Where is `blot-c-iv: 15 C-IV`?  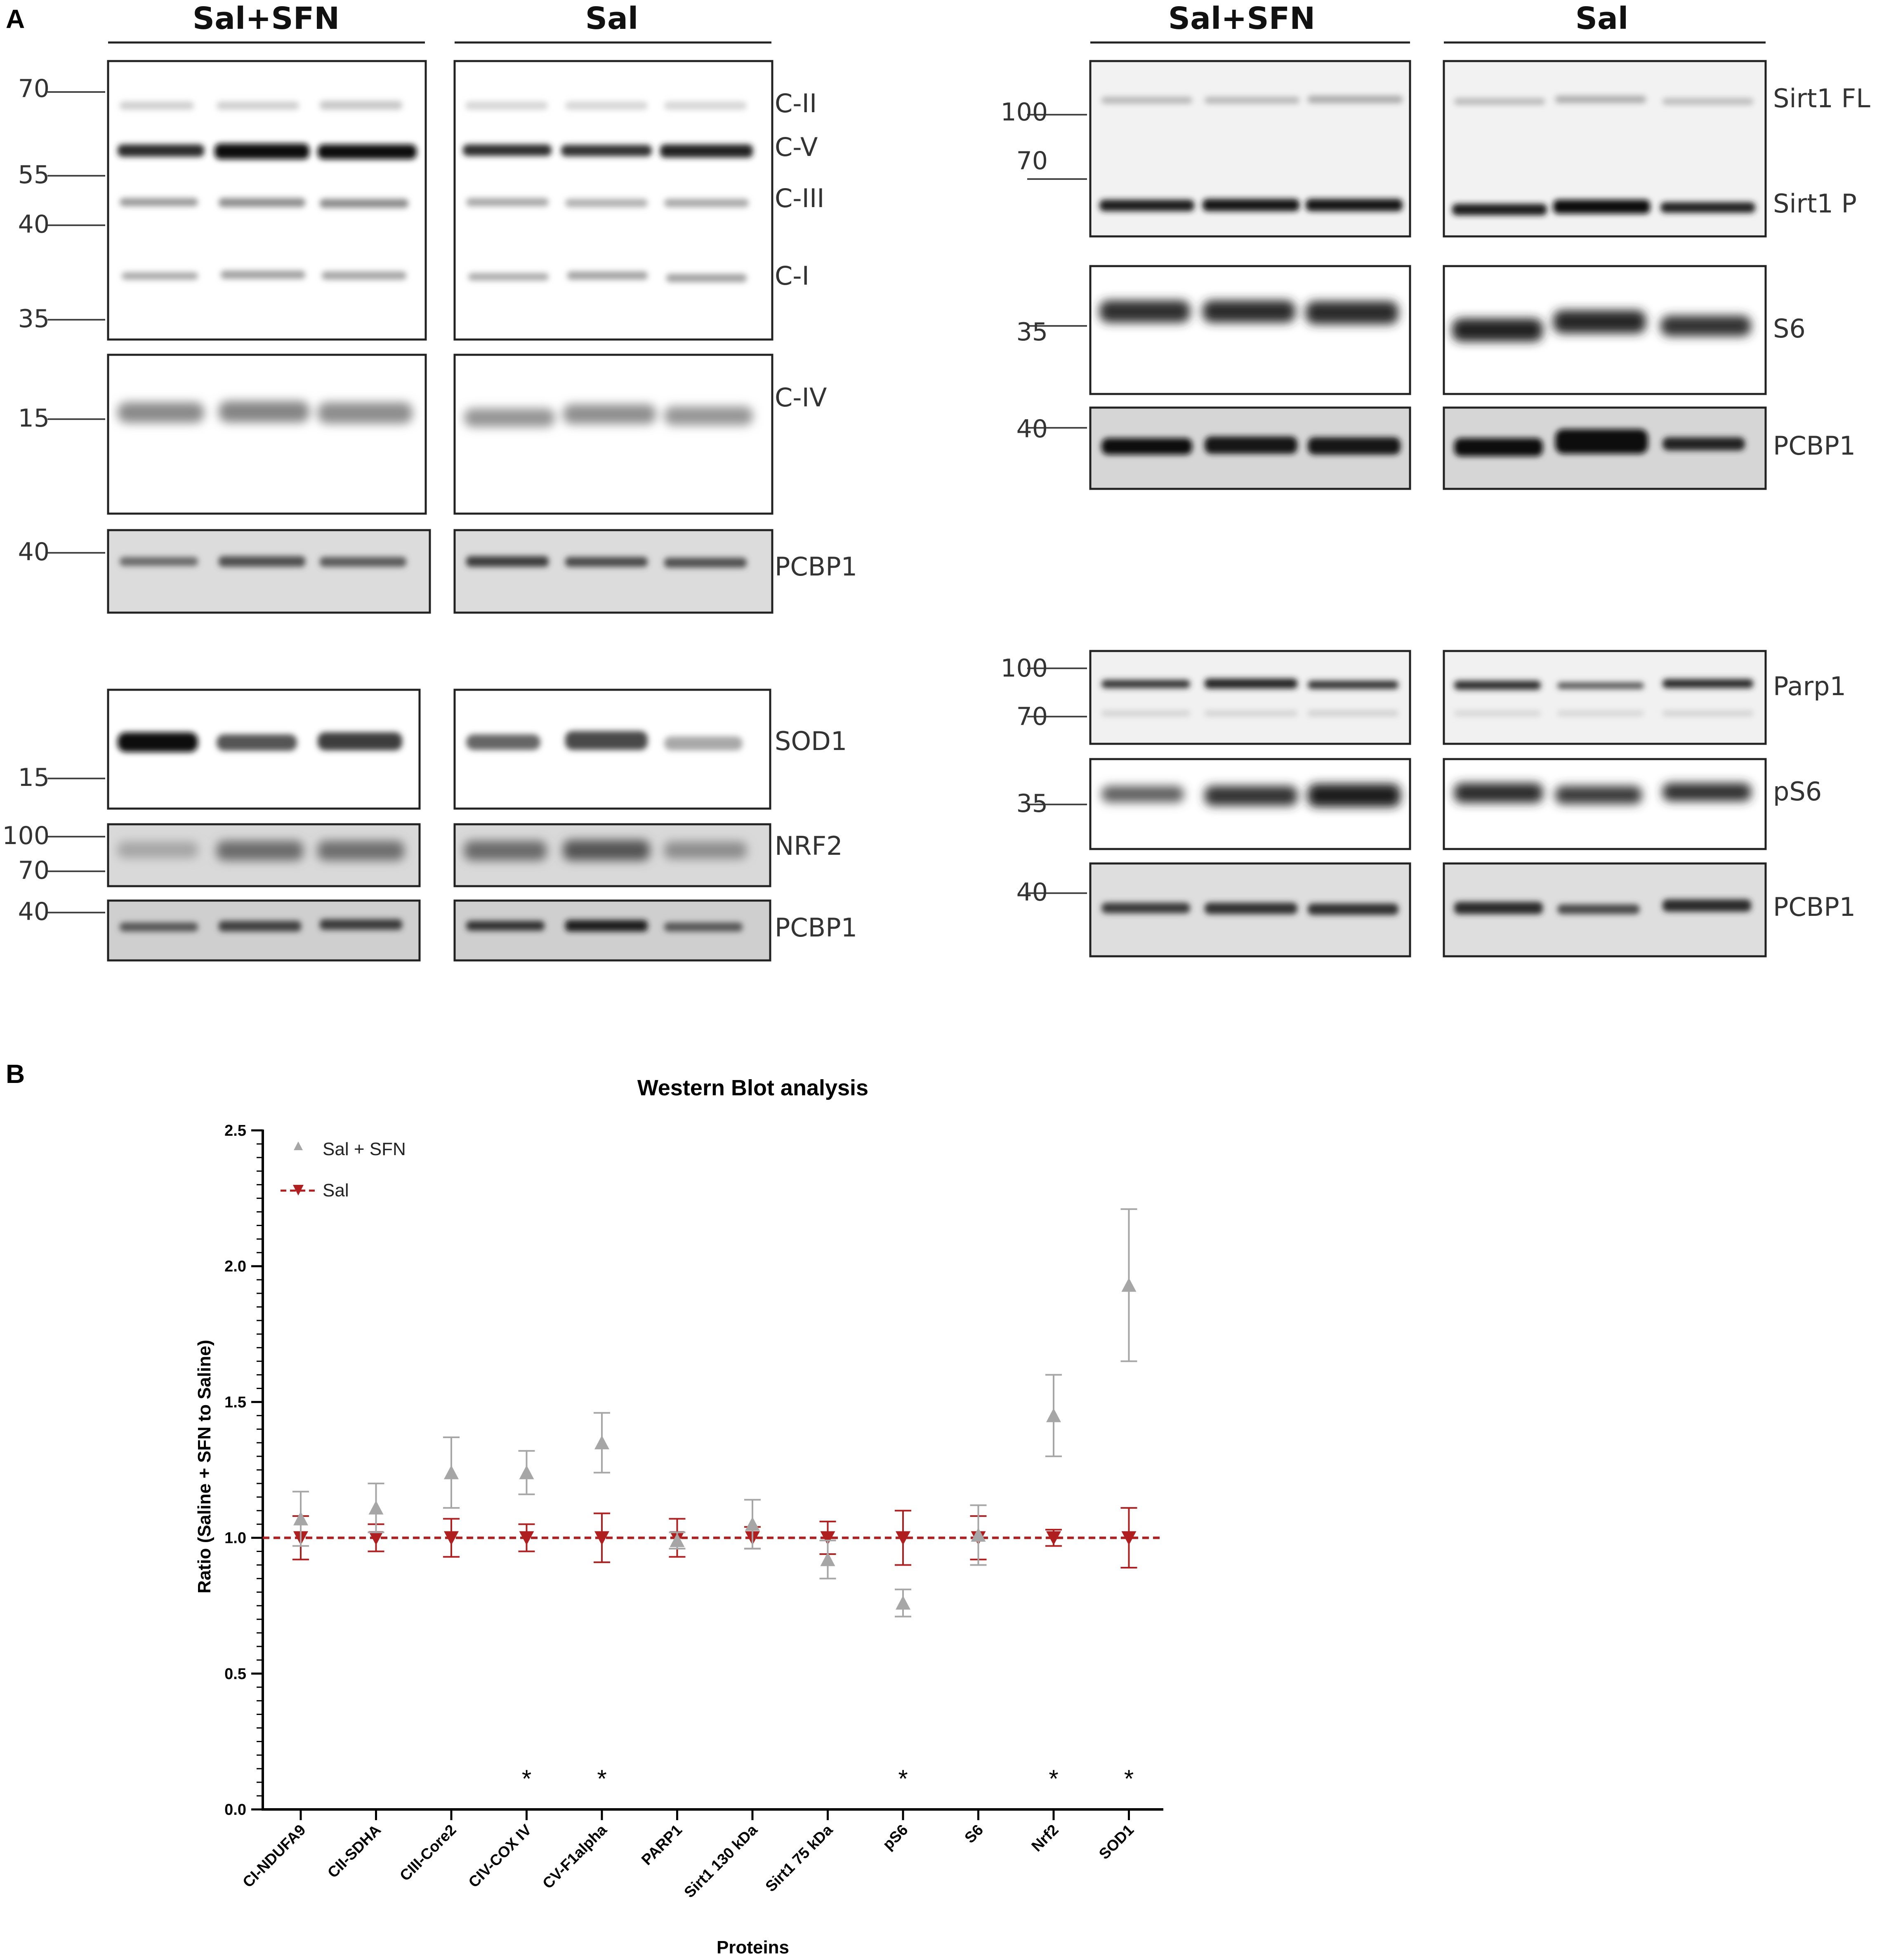 blot-c-iv: 15 C-IV is located at coordinates (422, 435).